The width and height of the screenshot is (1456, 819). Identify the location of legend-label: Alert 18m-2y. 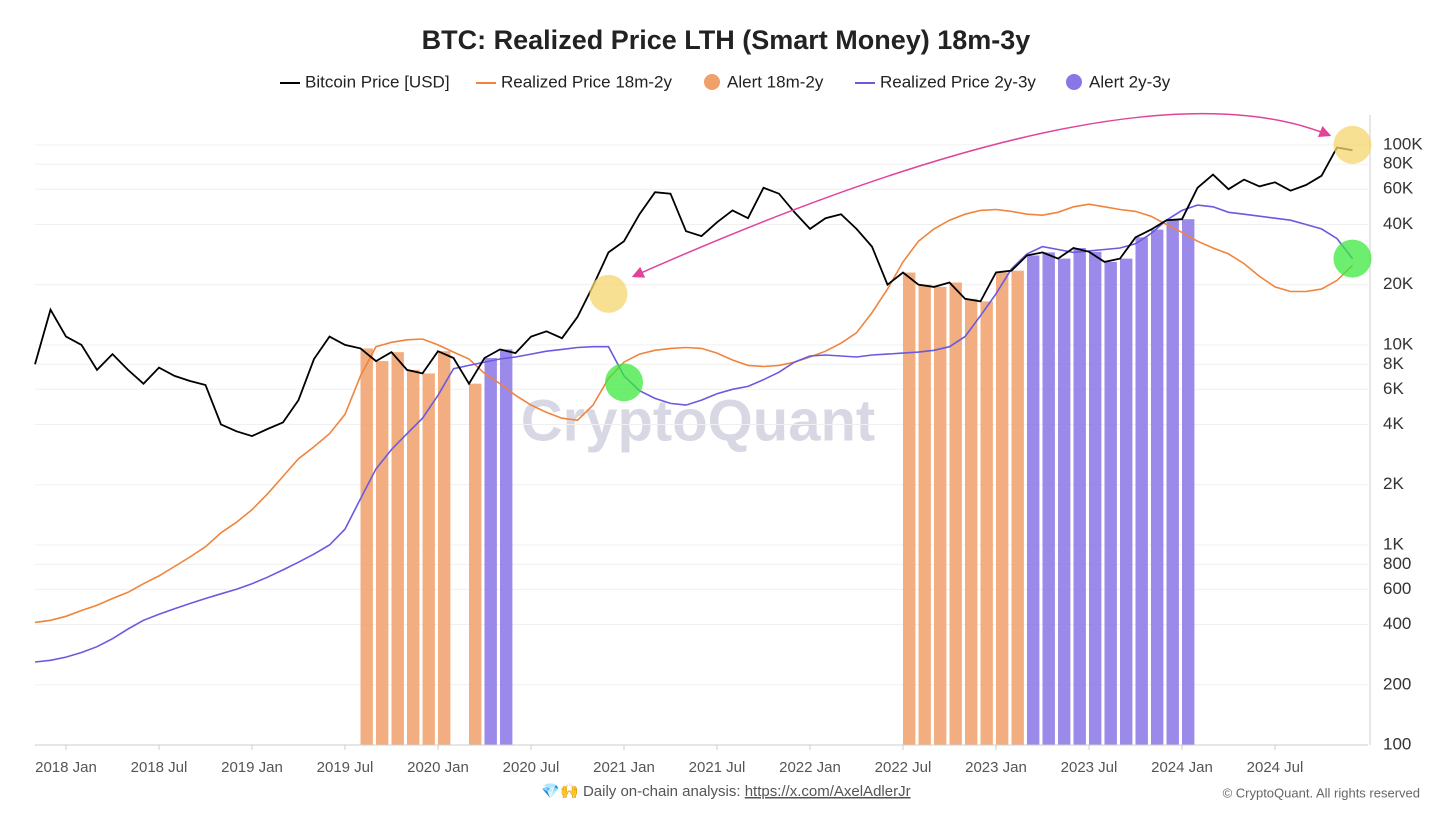
(775, 81).